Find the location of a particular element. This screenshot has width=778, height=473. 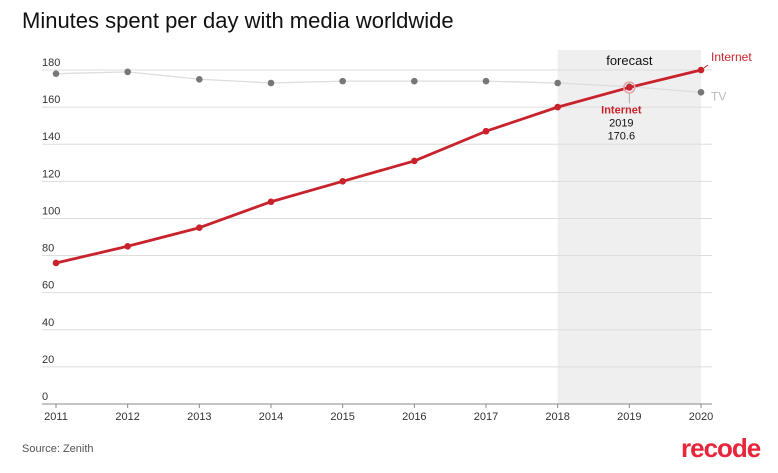

forecast-band is located at coordinates (629, 227).